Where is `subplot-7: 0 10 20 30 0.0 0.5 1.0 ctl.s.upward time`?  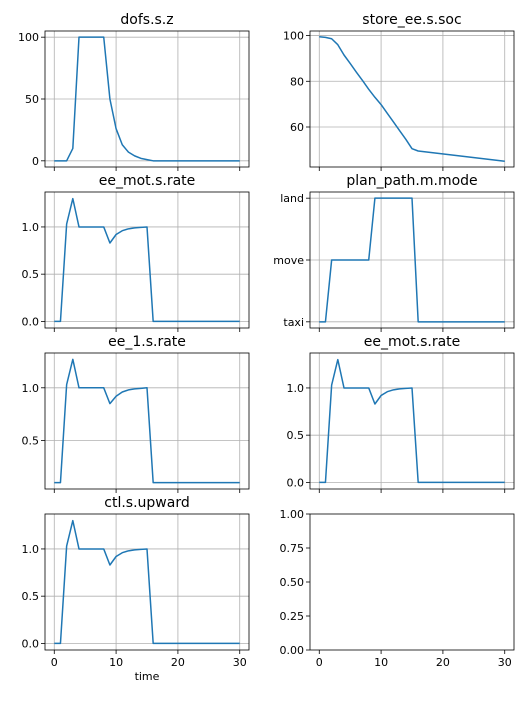 subplot-7: 0 10 20 30 0.0 0.5 1.0 ctl.s.upward time is located at coordinates (136, 589).